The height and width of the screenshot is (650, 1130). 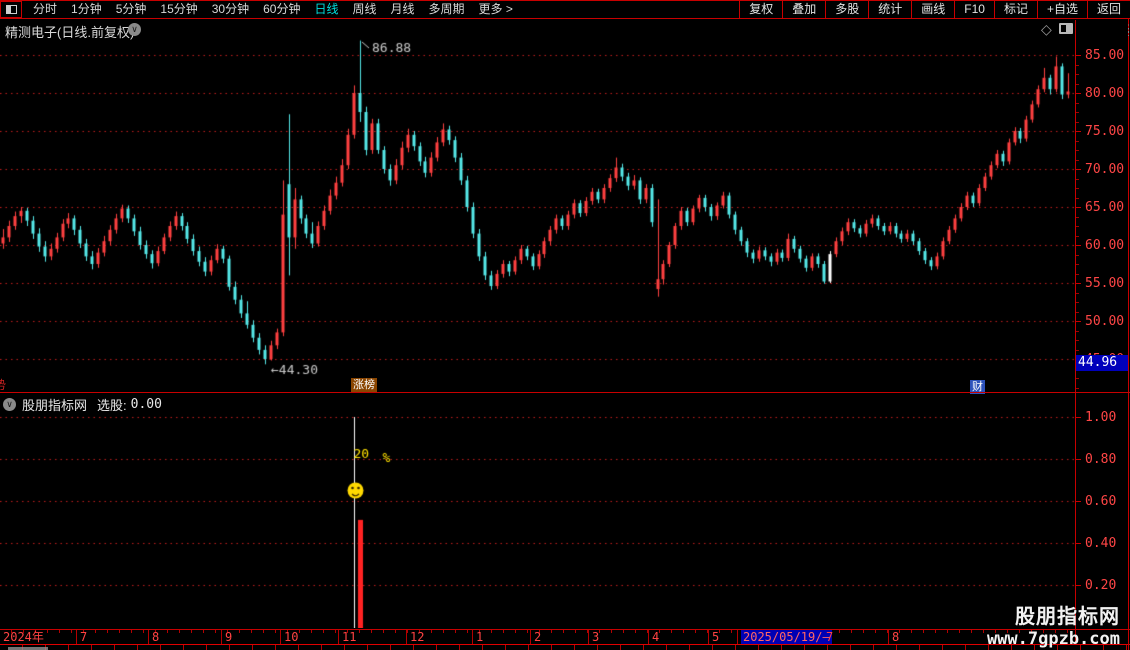 What do you see at coordinates (786, 637) in the screenshot?
I see `time-axis-selected-date: 2025/05/19/—` at bounding box center [786, 637].